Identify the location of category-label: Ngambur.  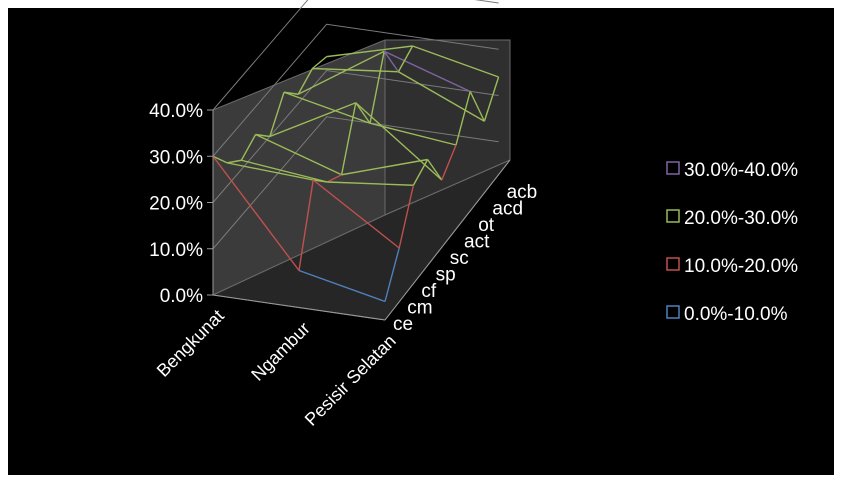
(280, 351).